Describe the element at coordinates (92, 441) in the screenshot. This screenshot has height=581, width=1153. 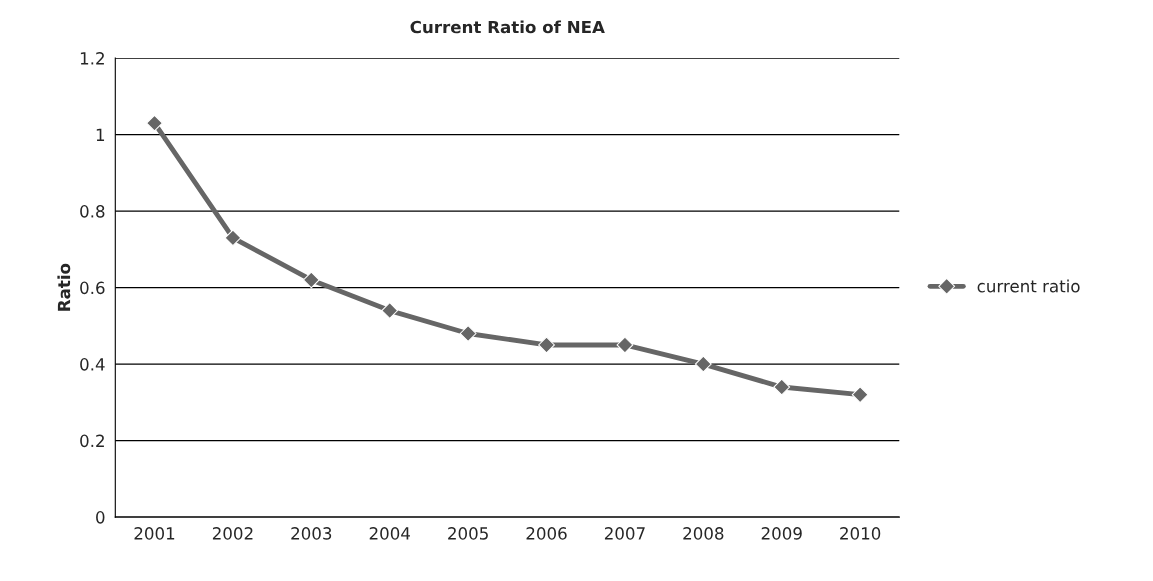
I see `y-tick-label: 0.2` at that location.